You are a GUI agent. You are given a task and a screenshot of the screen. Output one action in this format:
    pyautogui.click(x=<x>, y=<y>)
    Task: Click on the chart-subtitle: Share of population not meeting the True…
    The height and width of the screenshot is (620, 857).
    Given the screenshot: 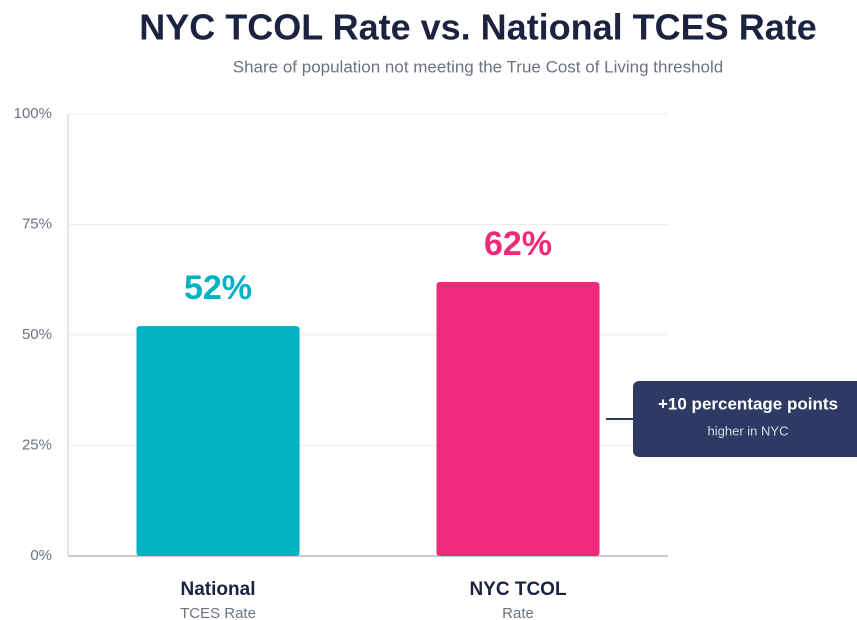 What is the action you would take?
    pyautogui.click(x=478, y=66)
    